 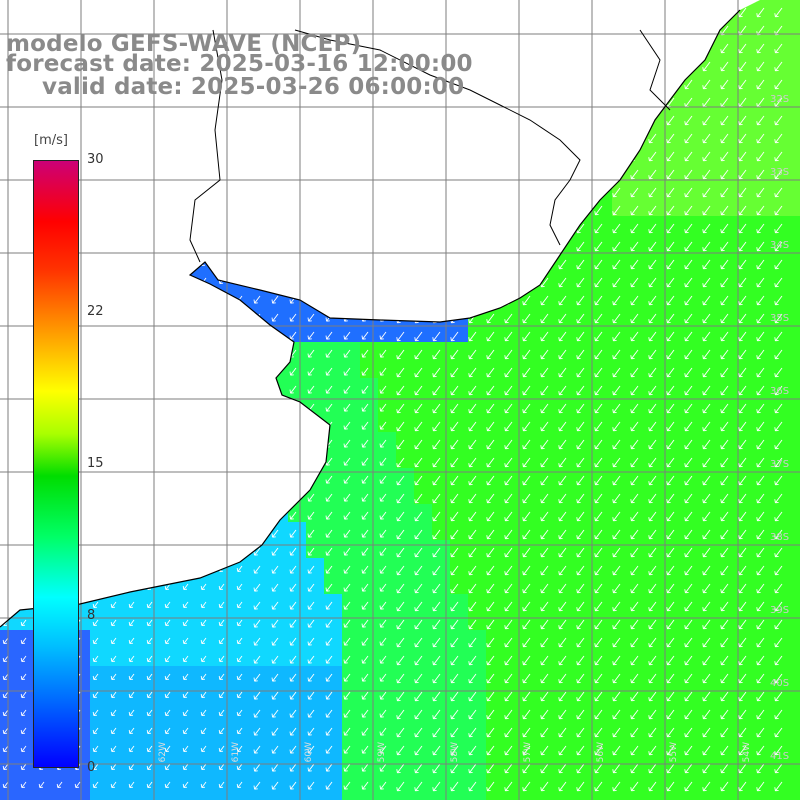 I want to click on lat-label: 33S, so click(x=780, y=172).